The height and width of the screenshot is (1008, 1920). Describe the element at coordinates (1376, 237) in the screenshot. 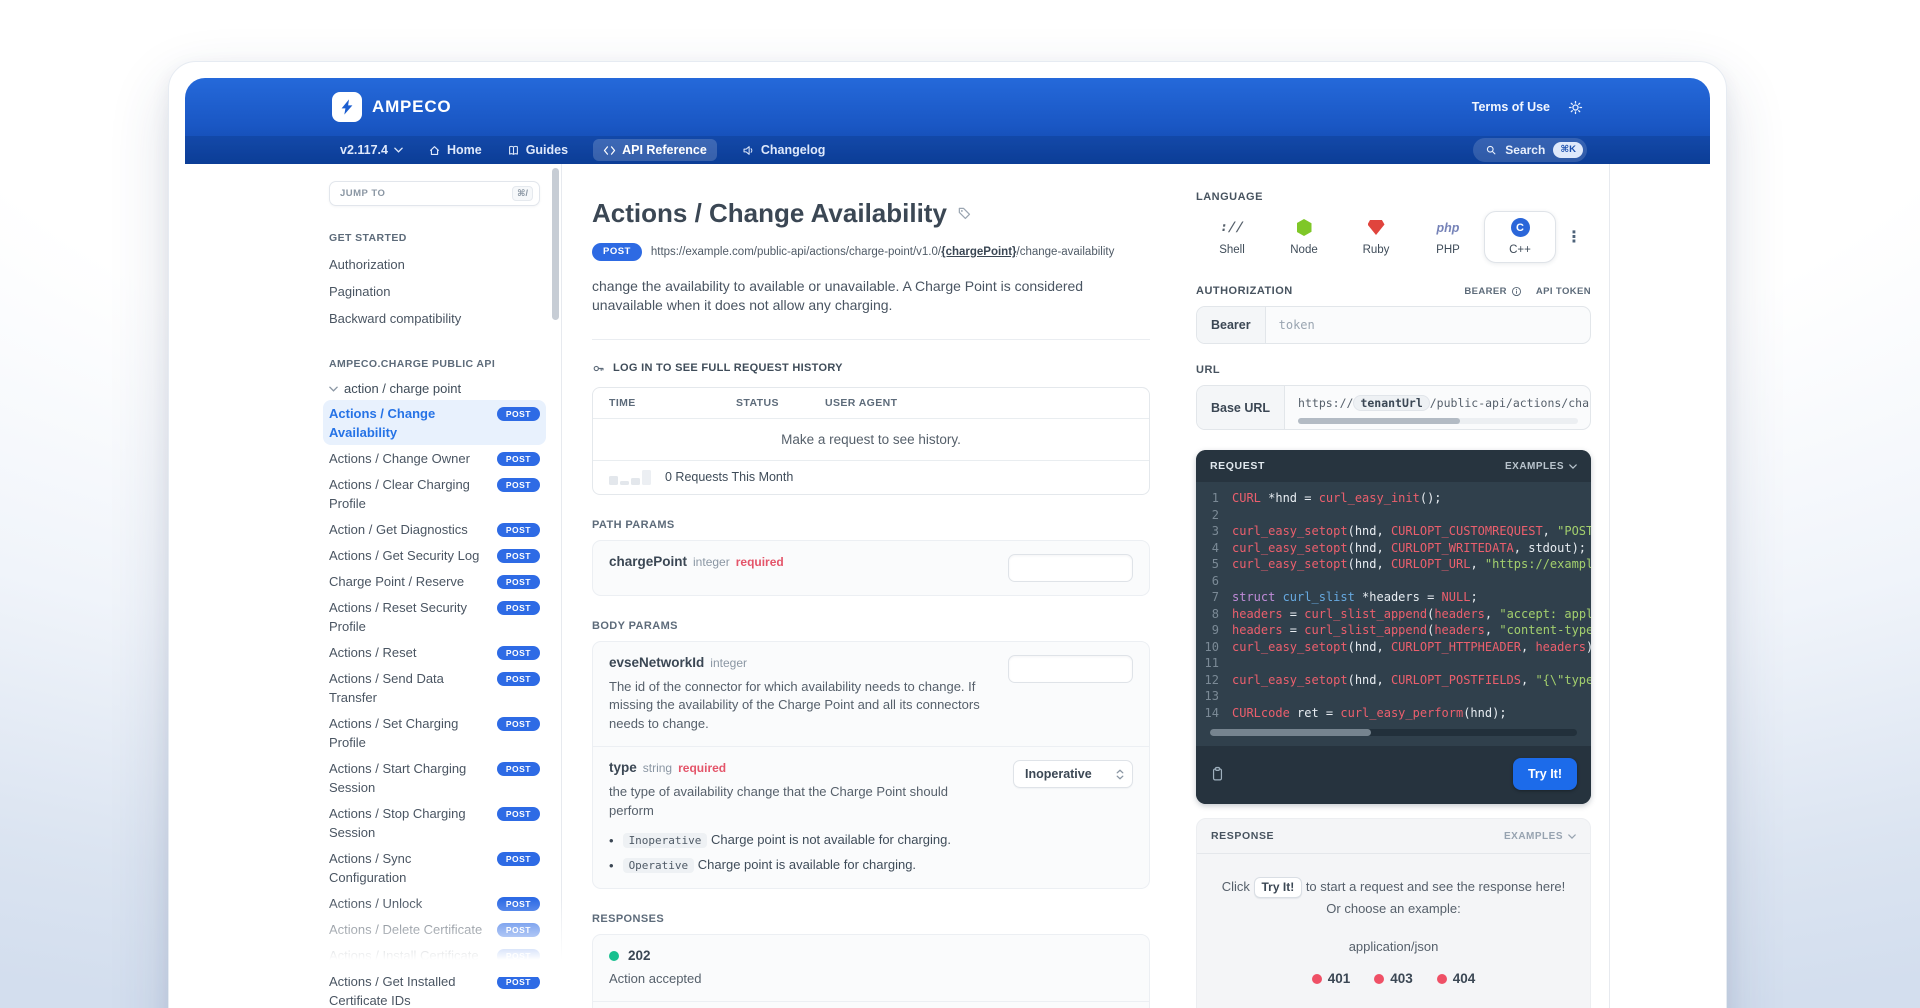

I see `language-ruby: Ruby` at that location.